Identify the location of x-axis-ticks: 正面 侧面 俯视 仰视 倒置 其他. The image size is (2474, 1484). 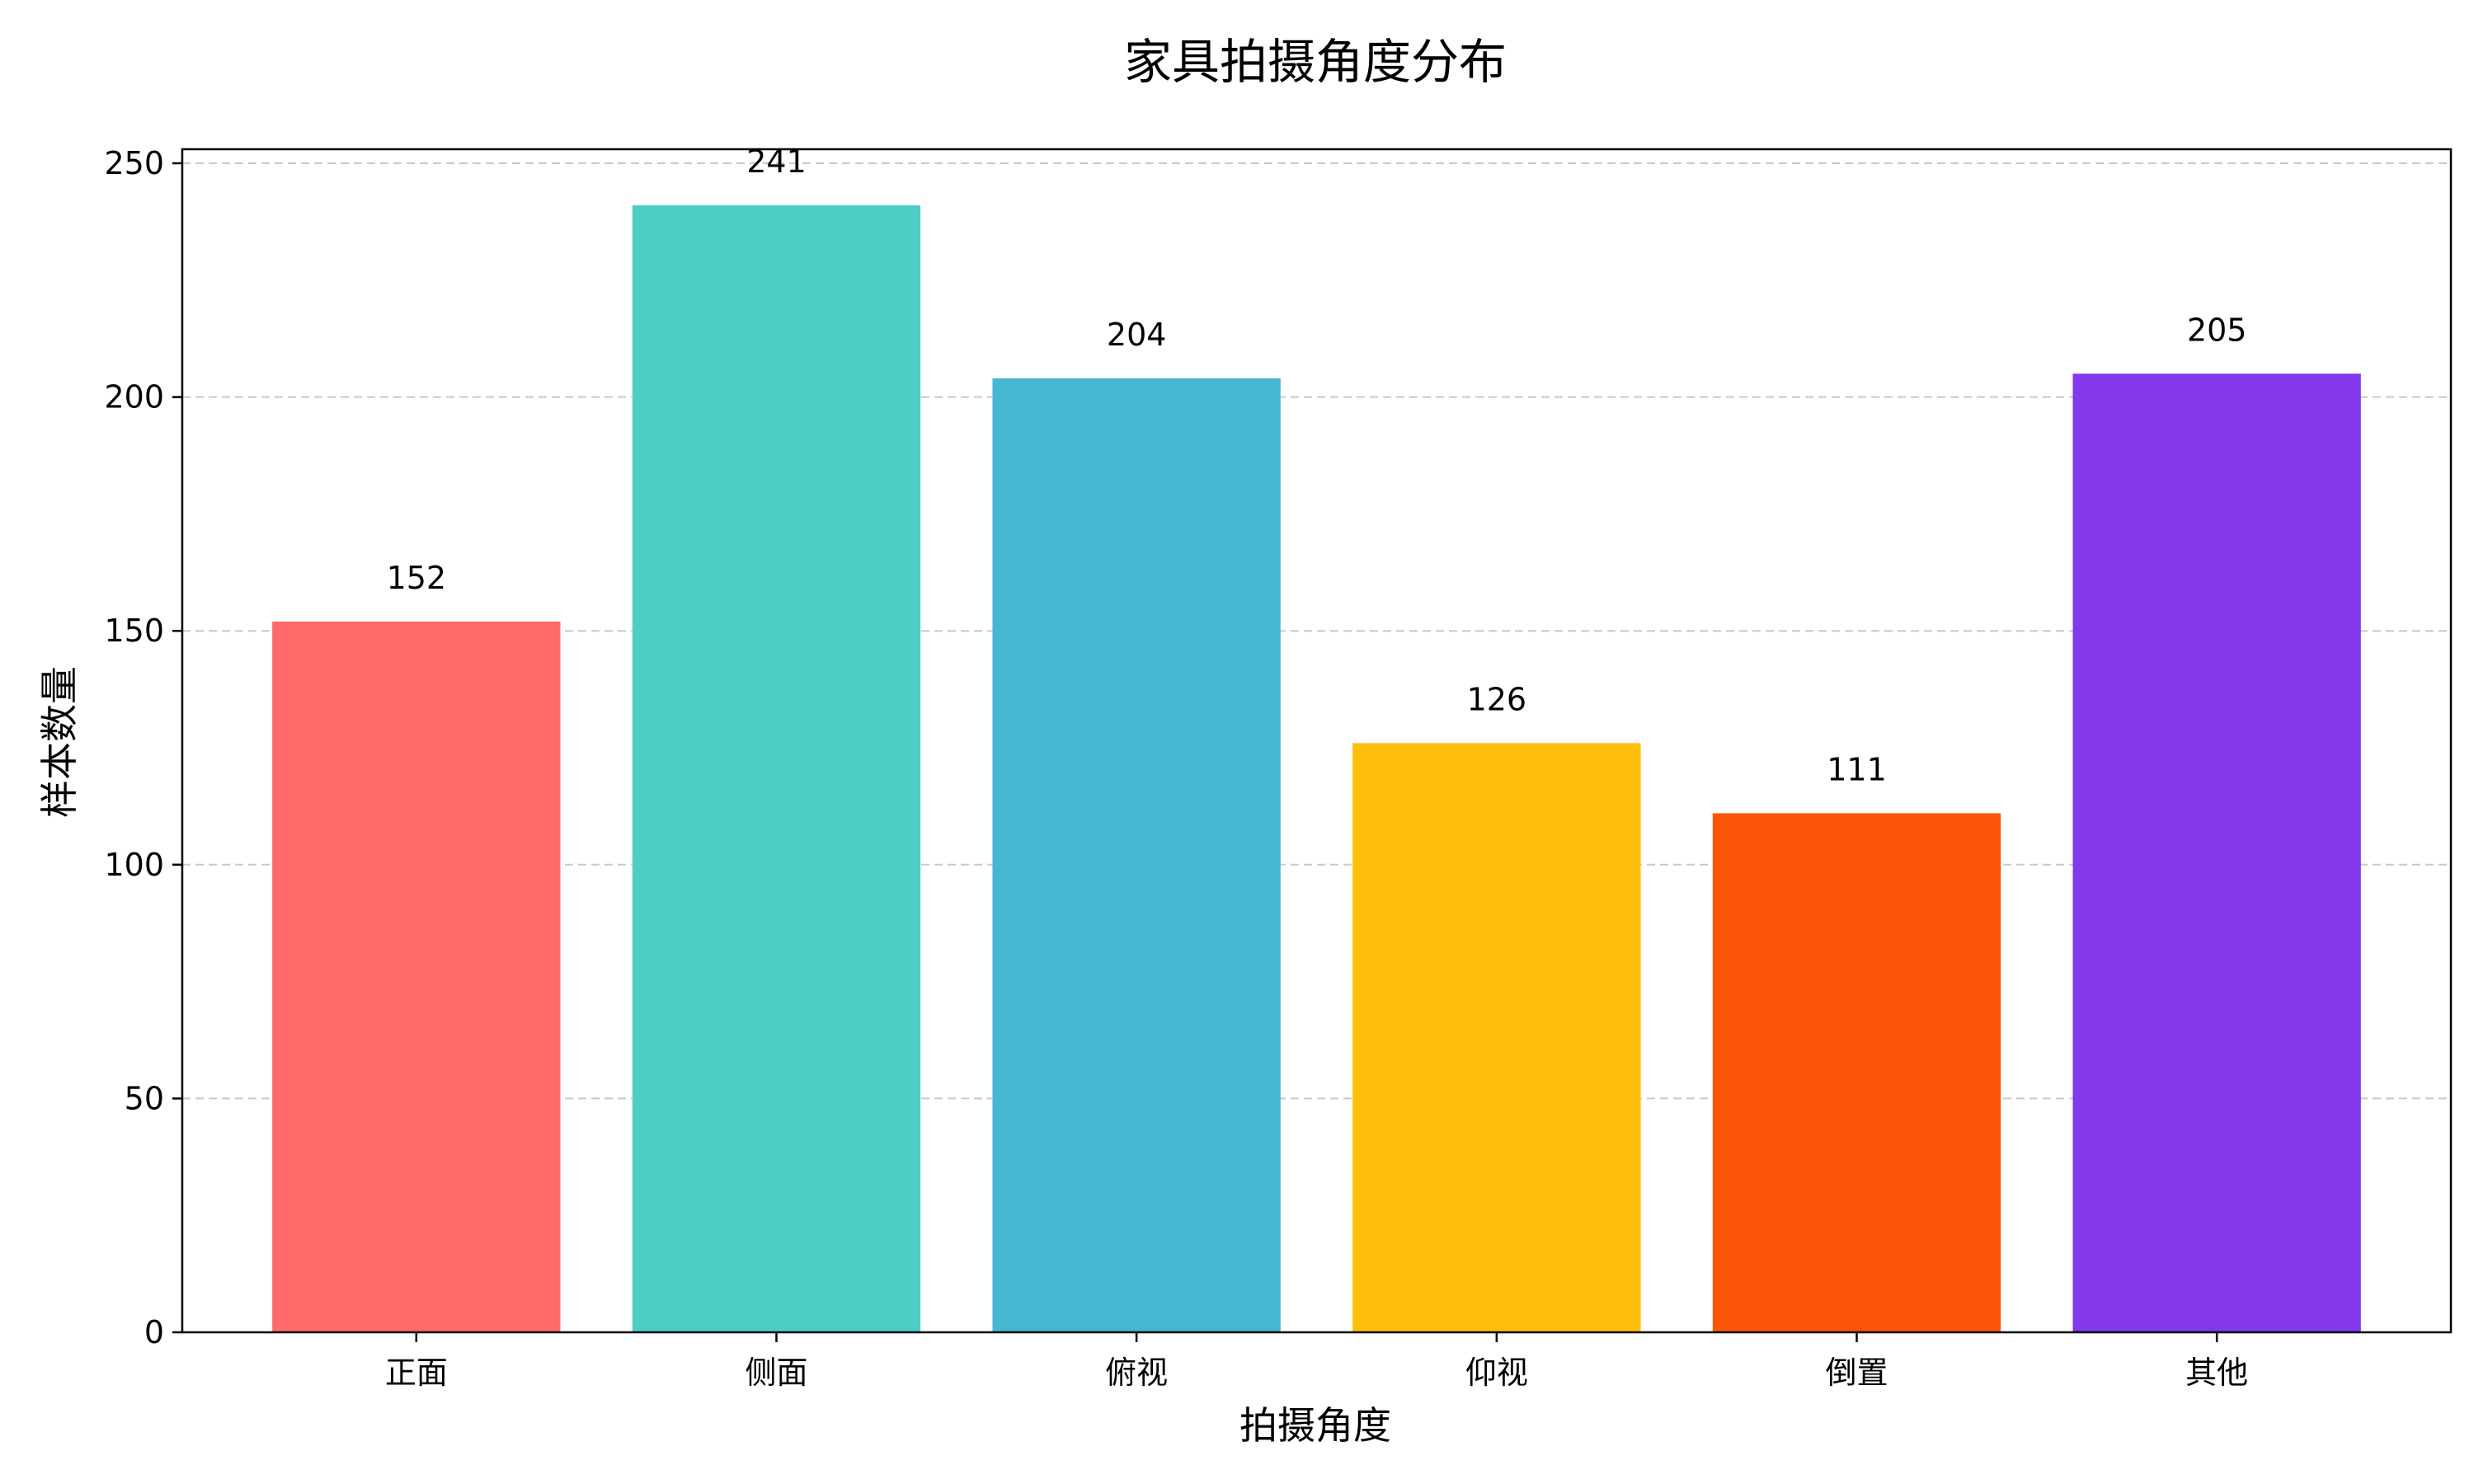
(1316, 1361).